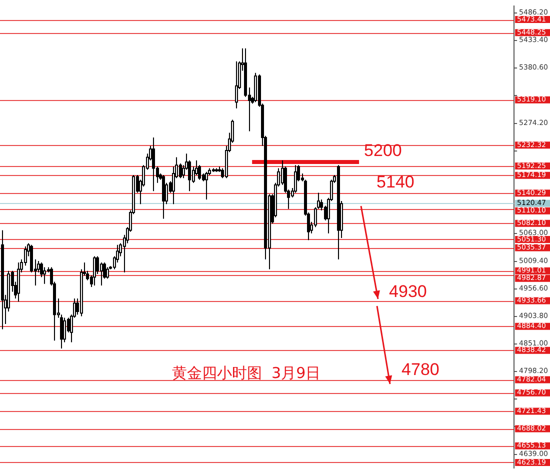 The height and width of the screenshot is (474, 550). I want to click on annotation: 5140, so click(395, 182).